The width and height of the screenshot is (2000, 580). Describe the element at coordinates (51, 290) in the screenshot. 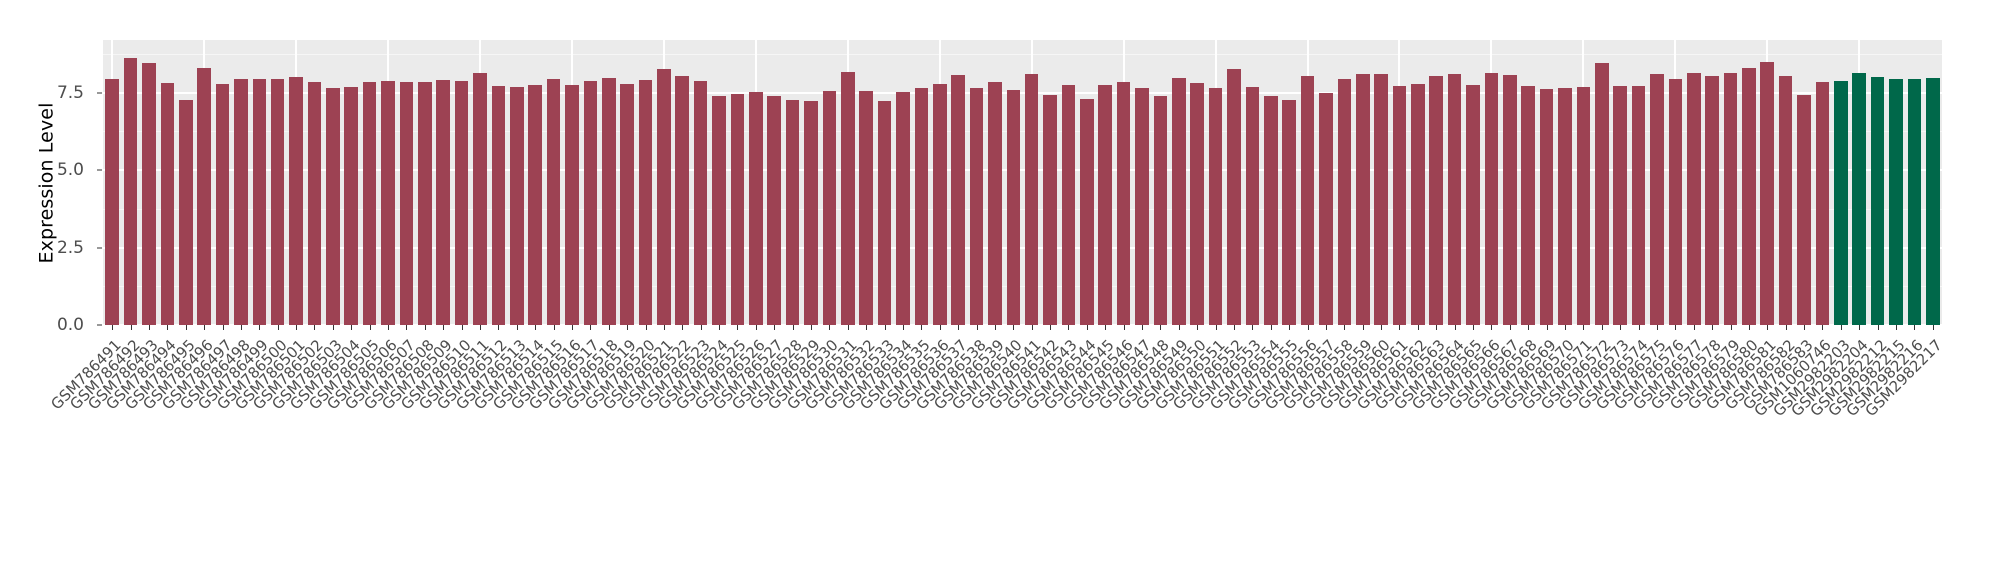

I see `y-axis-tick-labels: 0.0 2.5 5.0 7.5` at that location.